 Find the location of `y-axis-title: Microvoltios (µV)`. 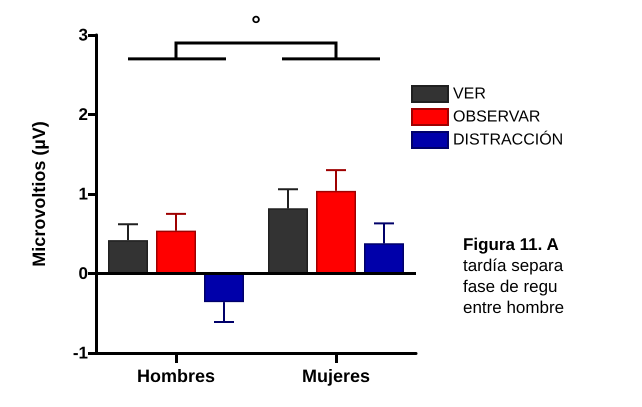

y-axis-title: Microvoltios (µV) is located at coordinates (39, 194).